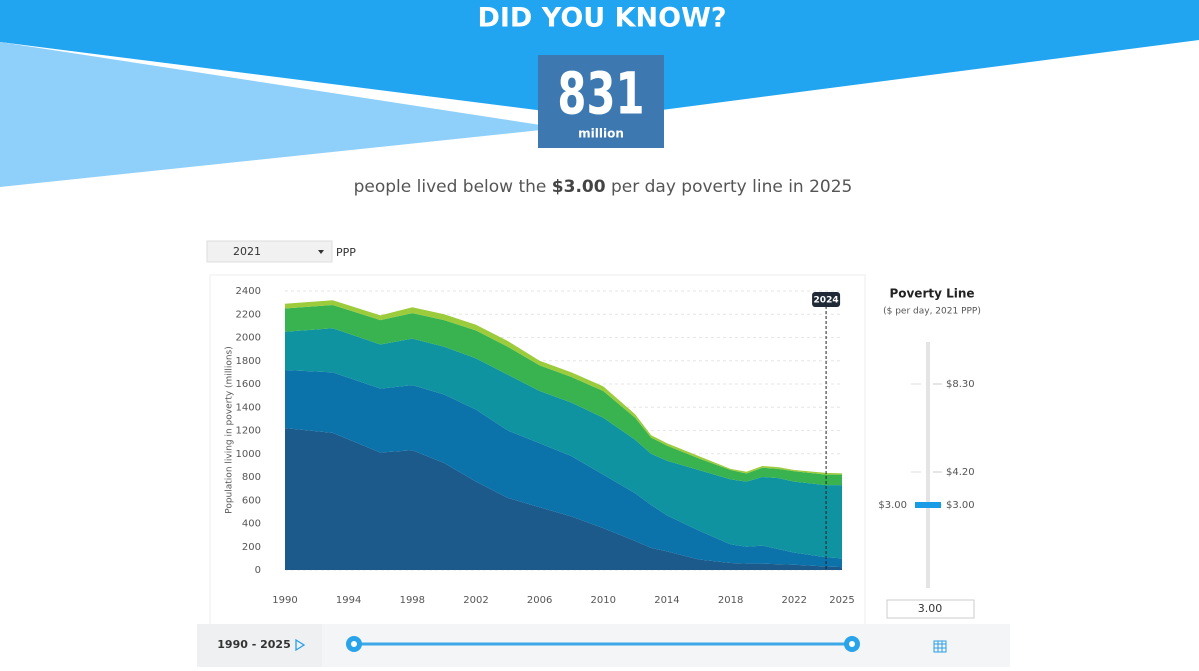 This screenshot has height=671, width=1199. I want to click on dropdown-arrow, so click(321, 252).